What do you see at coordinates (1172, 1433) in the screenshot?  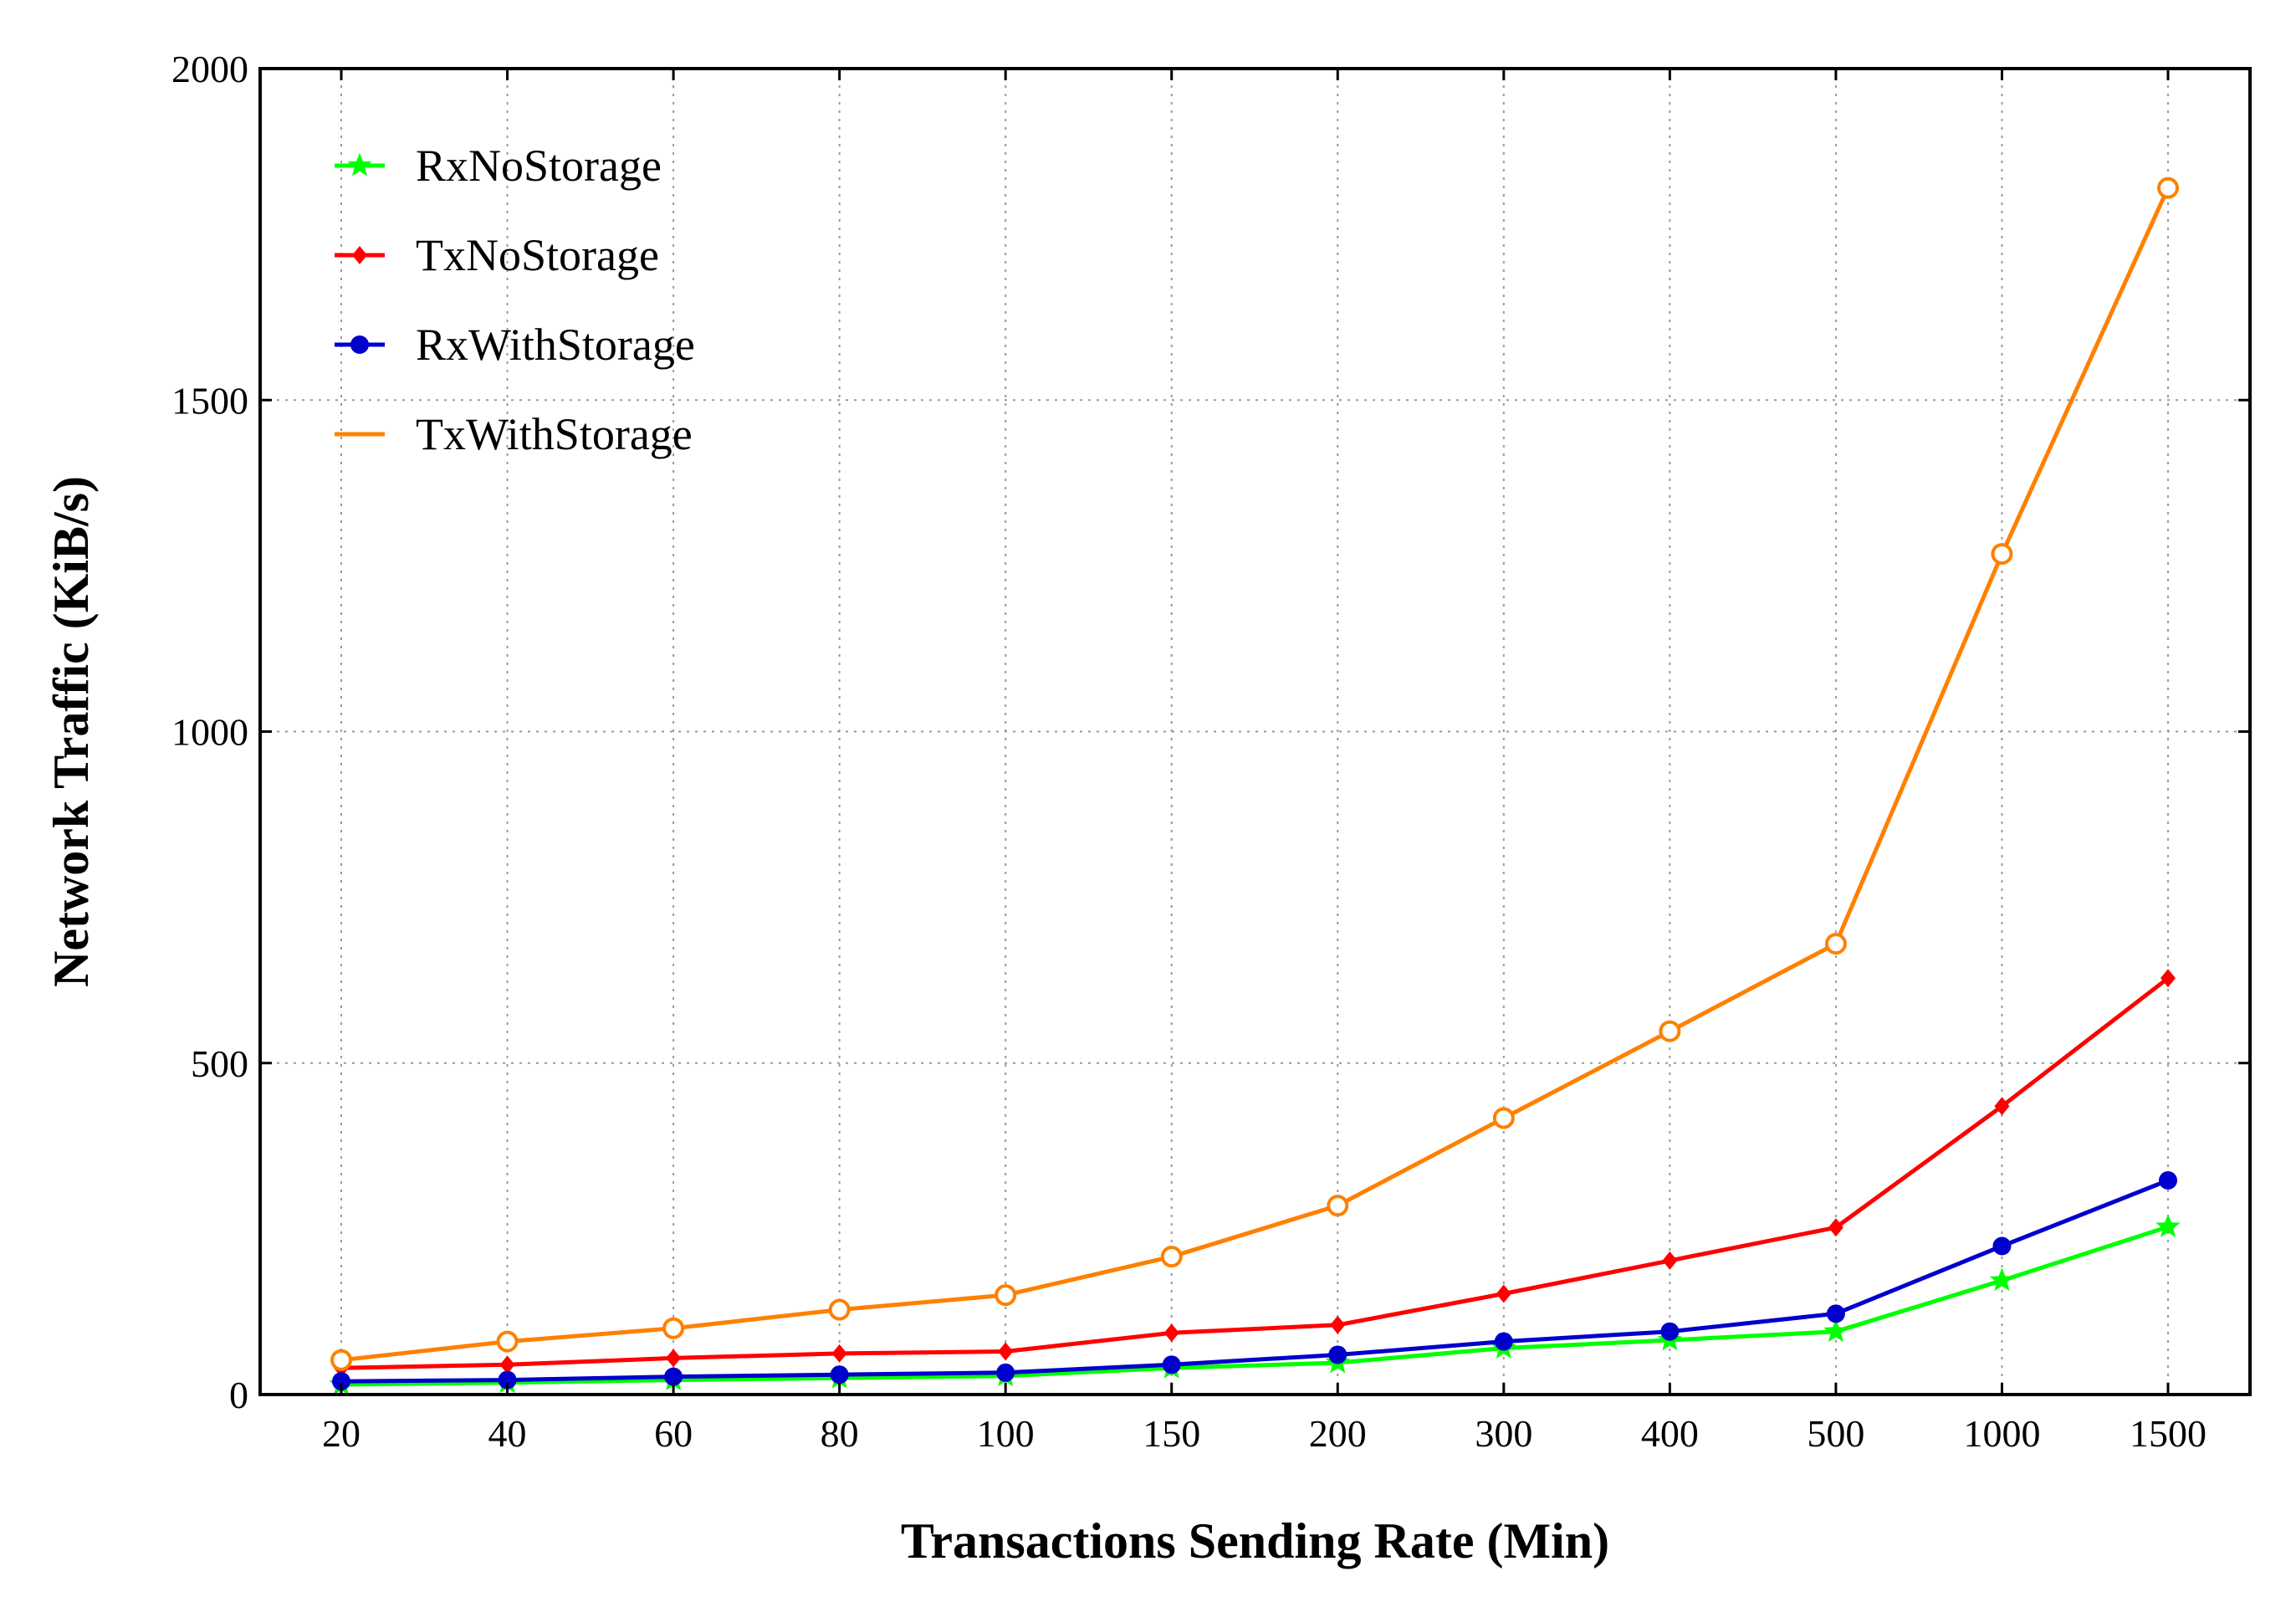 I see `x-tick-label: 150` at bounding box center [1172, 1433].